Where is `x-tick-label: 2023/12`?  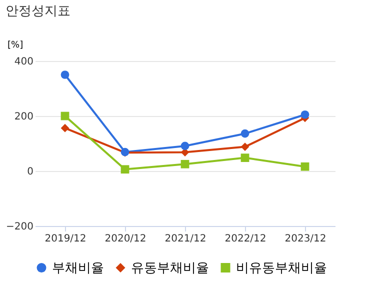 x-tick-label: 2023/12 is located at coordinates (305, 239).